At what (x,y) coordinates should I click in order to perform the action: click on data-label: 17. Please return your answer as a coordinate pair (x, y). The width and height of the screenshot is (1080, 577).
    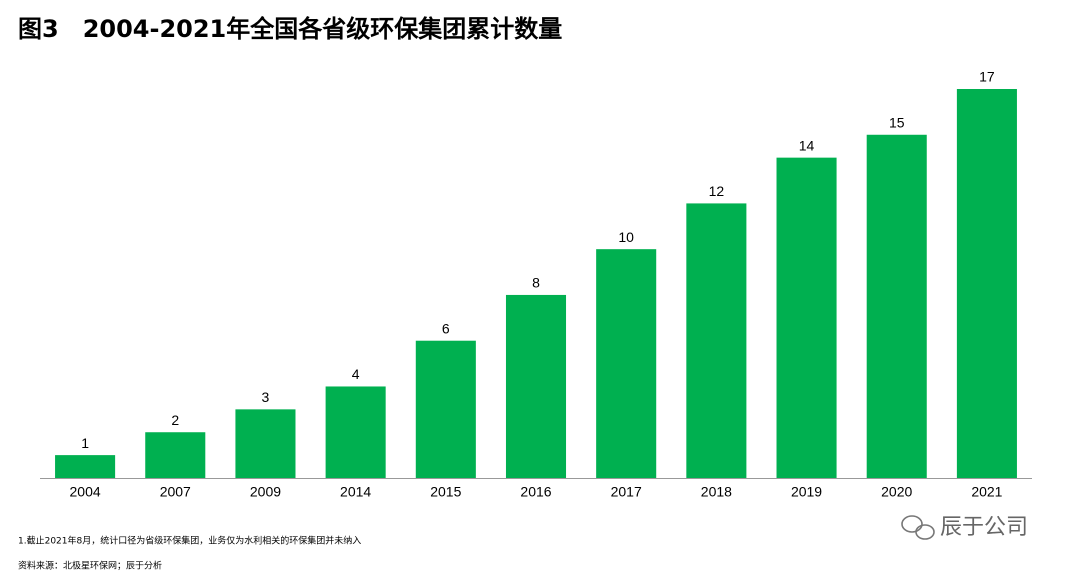
    Looking at the image, I should click on (987, 77).